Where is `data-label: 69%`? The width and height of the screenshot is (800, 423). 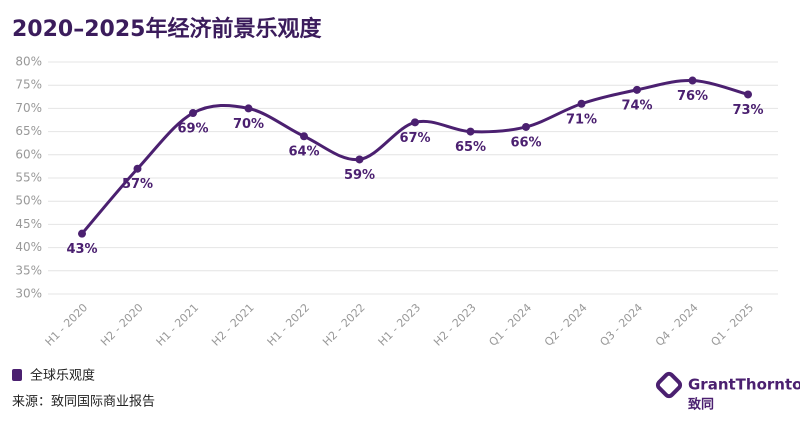
data-label: 69% is located at coordinates (192, 129).